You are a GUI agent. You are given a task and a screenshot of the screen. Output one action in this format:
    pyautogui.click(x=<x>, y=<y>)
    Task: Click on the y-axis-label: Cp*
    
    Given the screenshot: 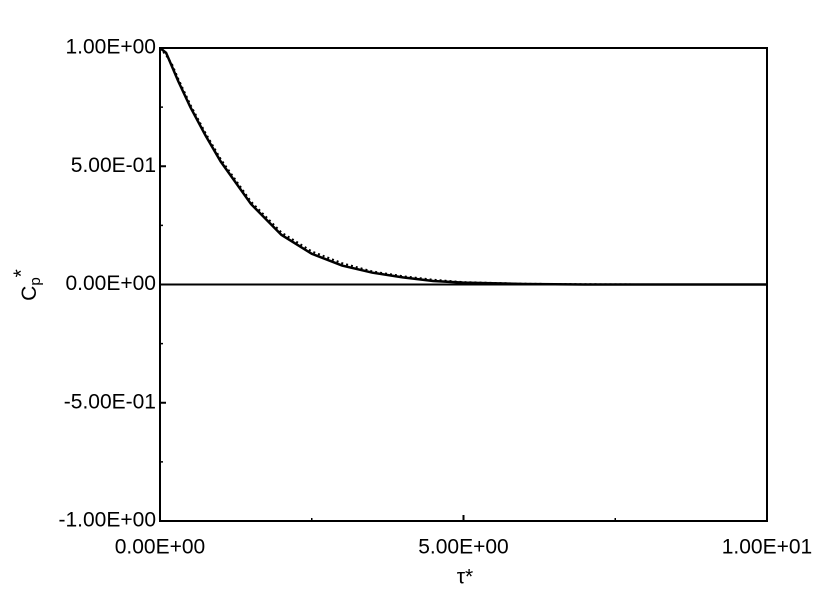 What is the action you would take?
    pyautogui.click(x=27, y=285)
    